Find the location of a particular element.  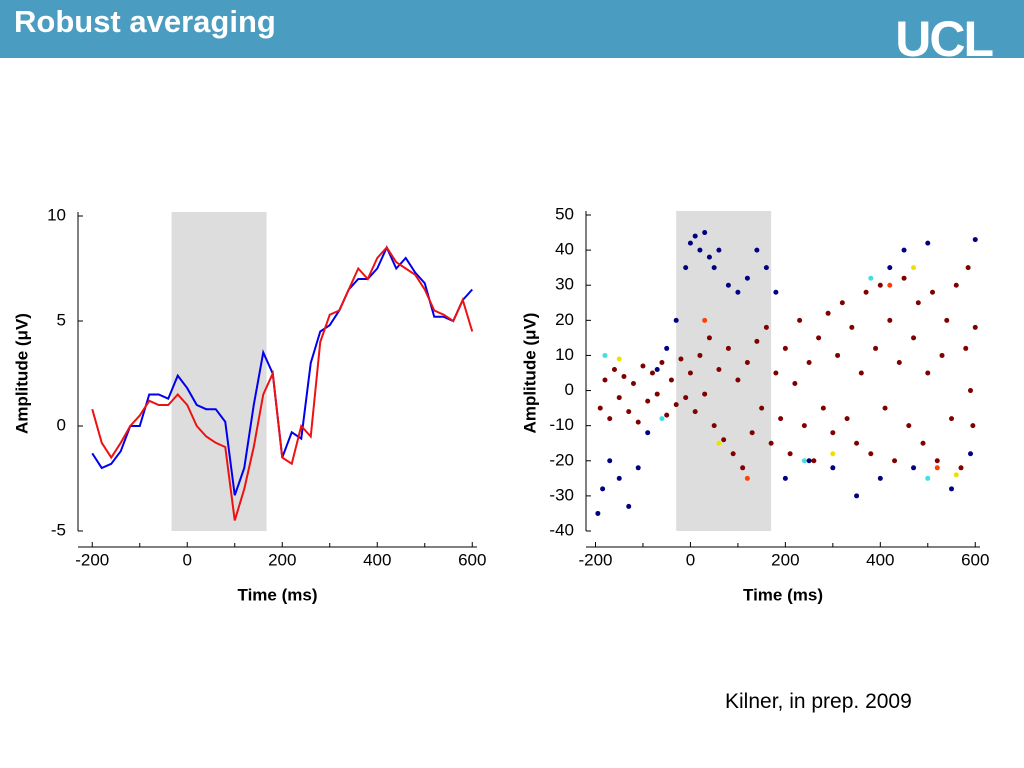

y-tick-label: -30 is located at coordinates (561, 494).